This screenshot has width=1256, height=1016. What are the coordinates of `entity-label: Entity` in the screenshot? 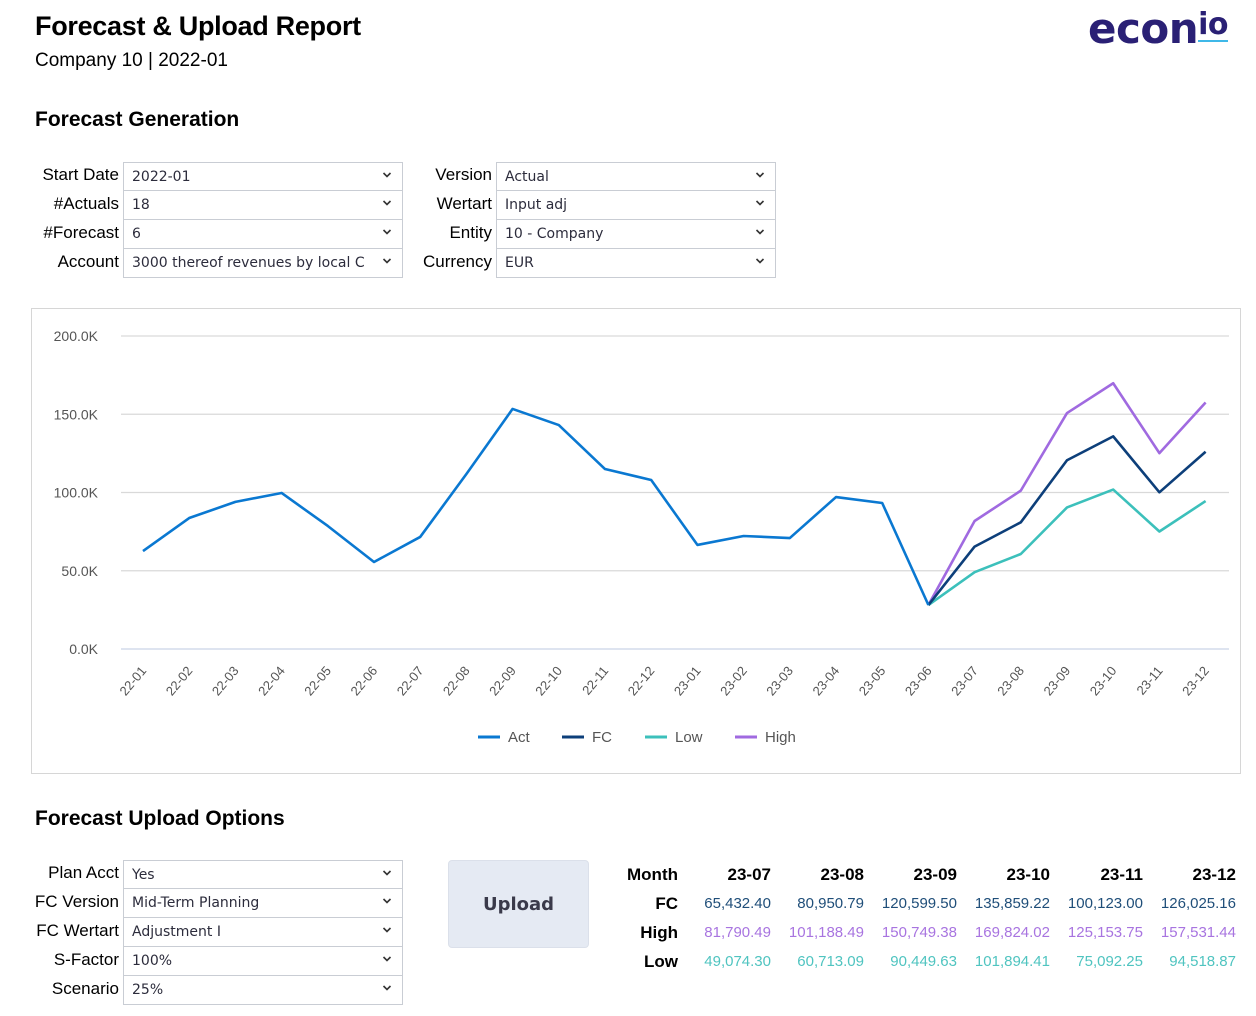 It's located at (470, 232).